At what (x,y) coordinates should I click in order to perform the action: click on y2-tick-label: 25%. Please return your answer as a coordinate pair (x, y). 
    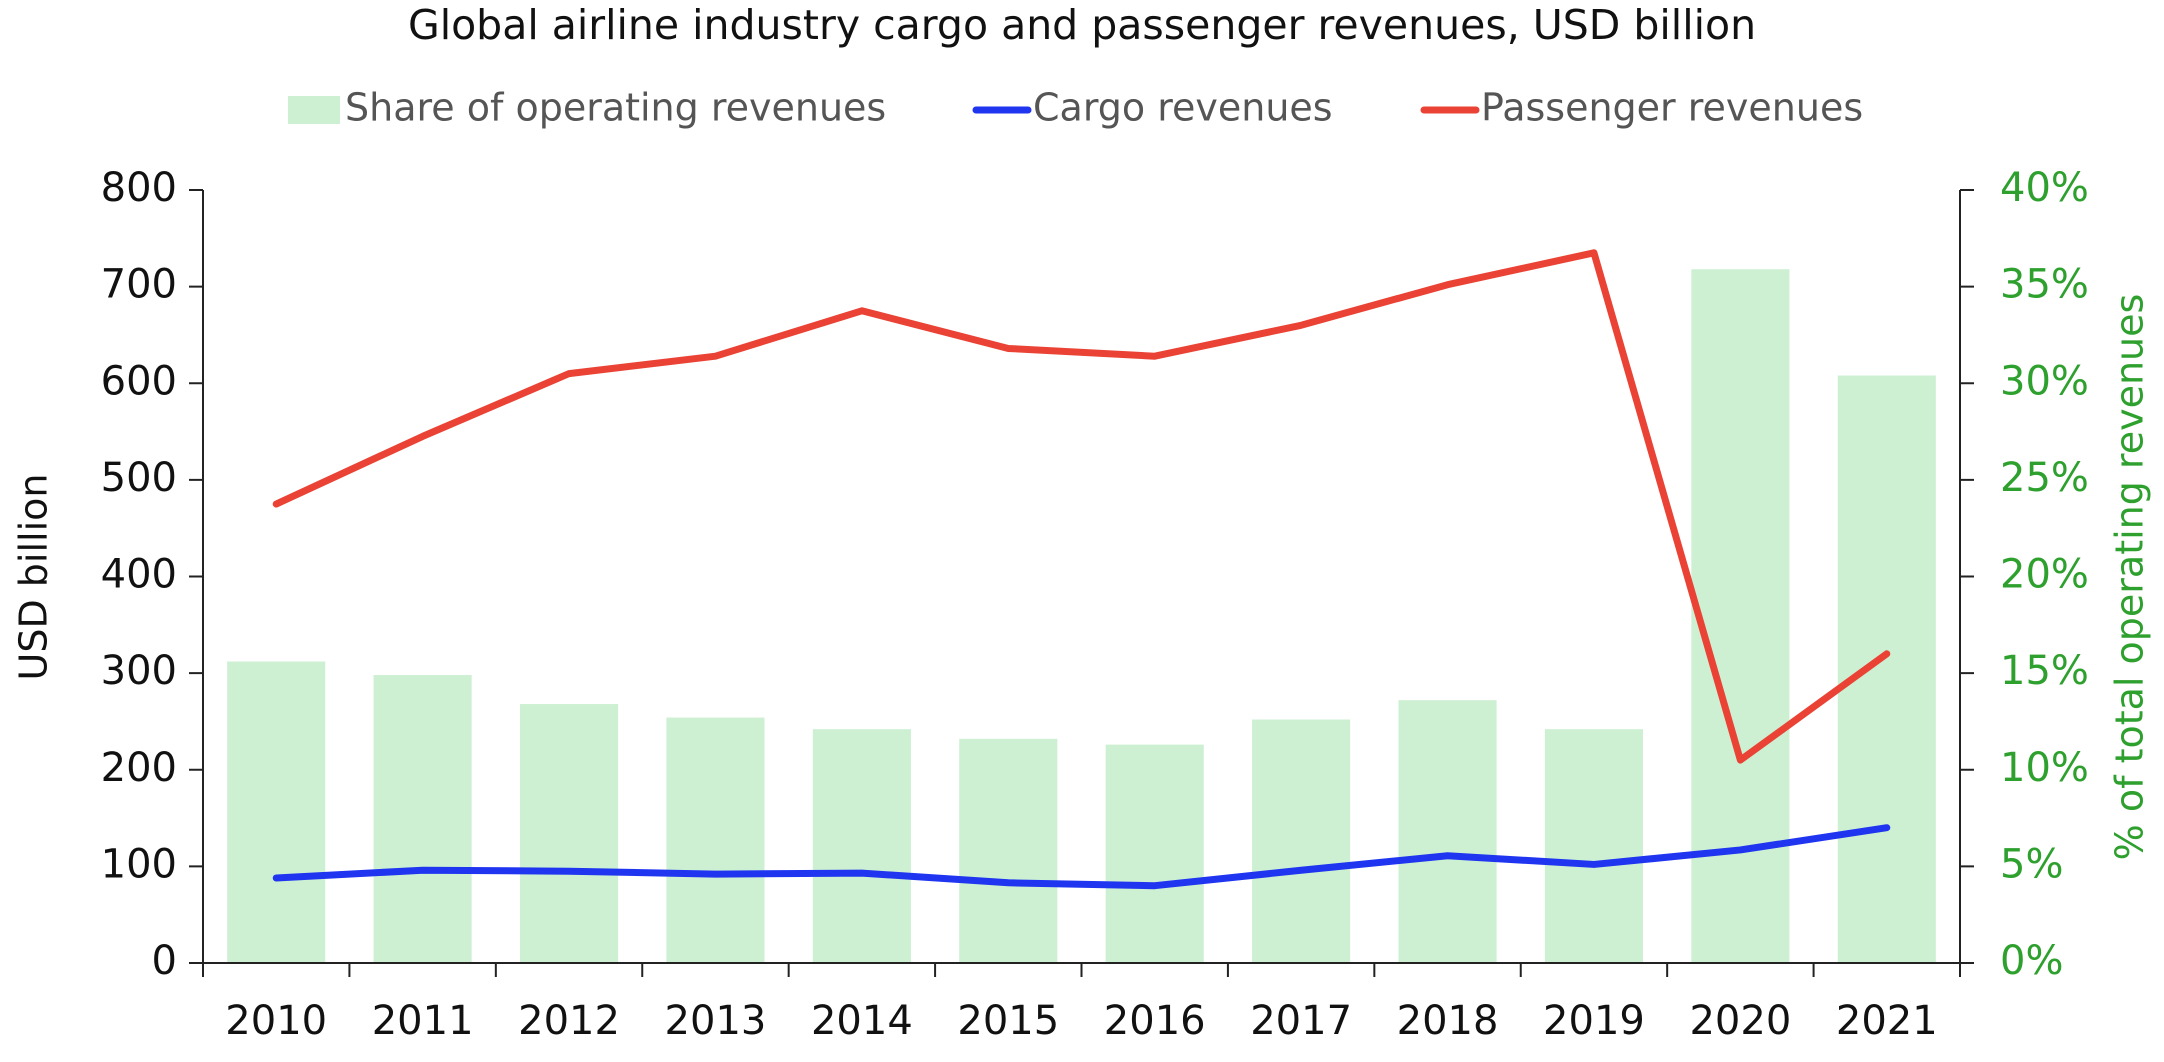
    Looking at the image, I should click on (2044, 478).